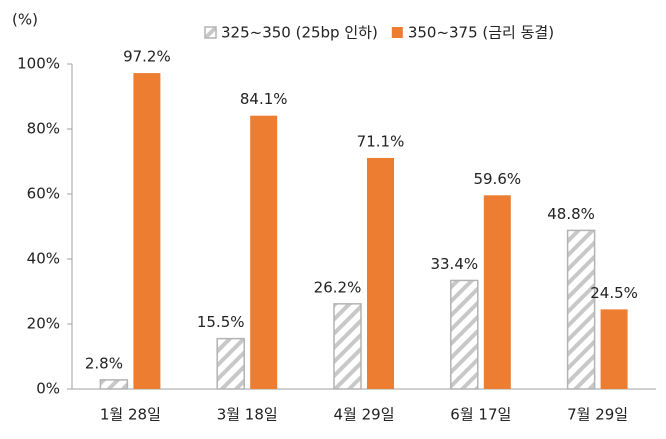  Describe the element at coordinates (130, 415) in the screenshot. I see `x-tick-label: 1월 28일` at that location.